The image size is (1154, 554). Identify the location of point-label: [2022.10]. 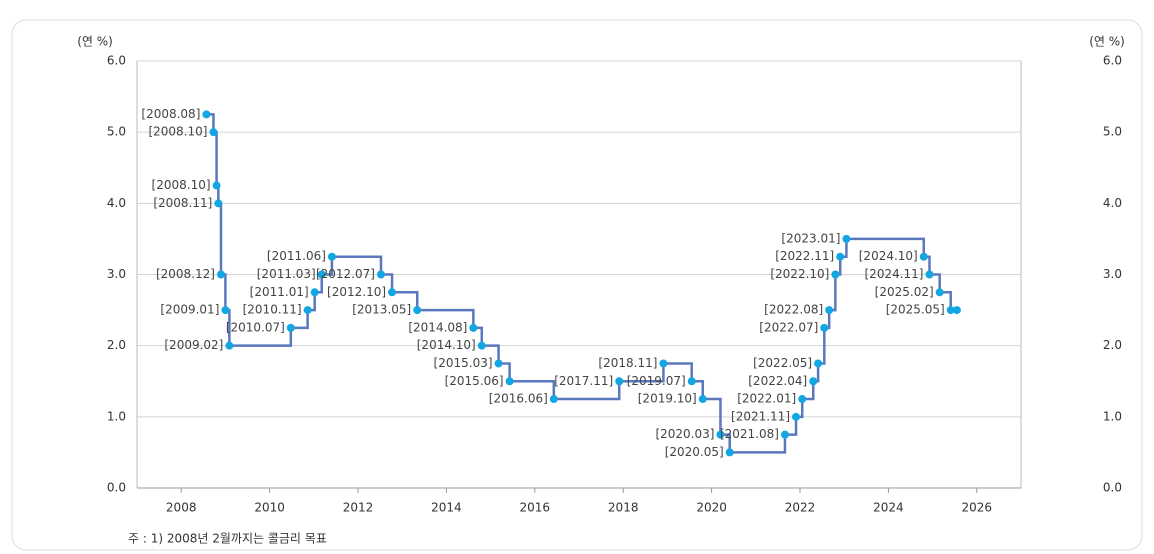
(799, 274).